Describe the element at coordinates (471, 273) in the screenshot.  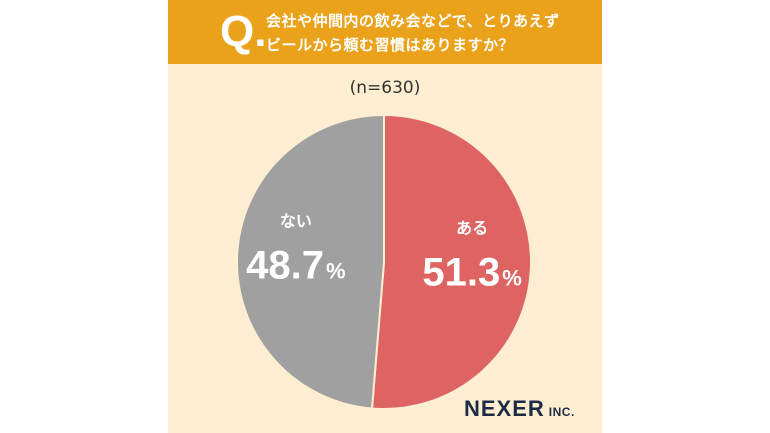
I see `pie-value-yes: 51.3%` at that location.